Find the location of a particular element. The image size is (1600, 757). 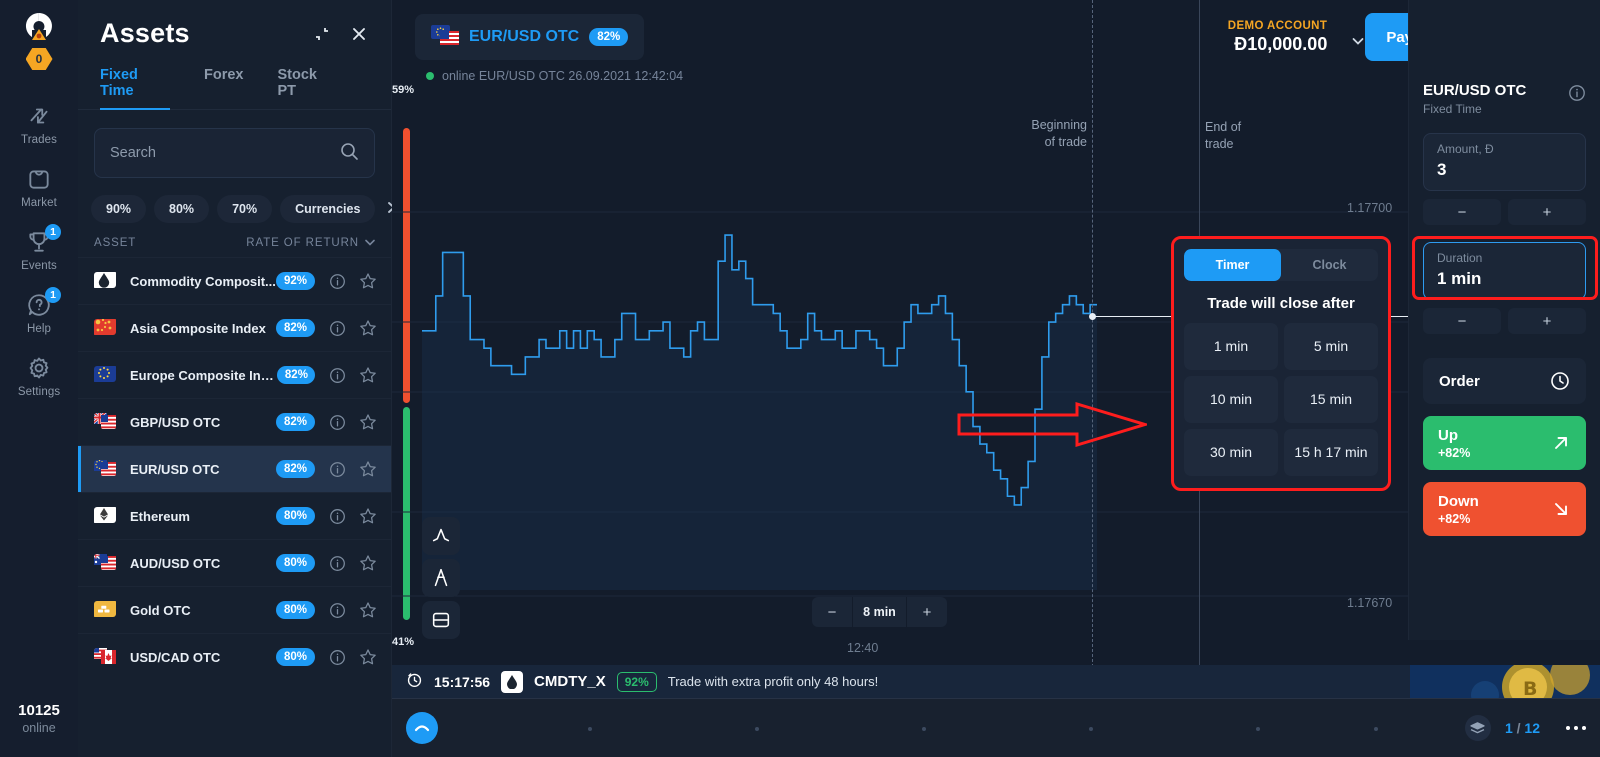

timeframe-plus-button: + is located at coordinates (927, 612).